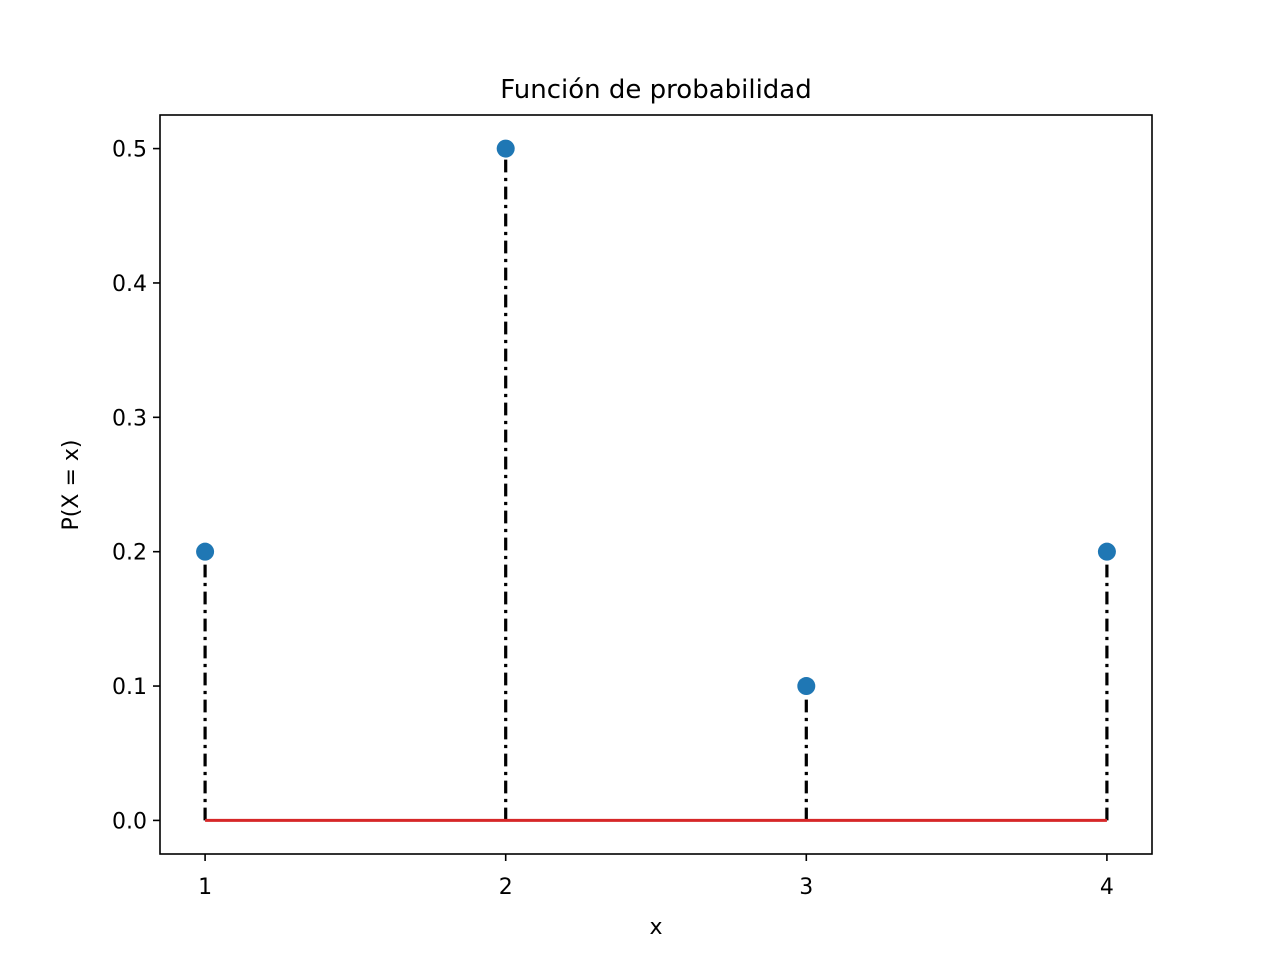 This screenshot has width=1280, height=960. What do you see at coordinates (205, 887) in the screenshot?
I see `x-tick-label: 1` at bounding box center [205, 887].